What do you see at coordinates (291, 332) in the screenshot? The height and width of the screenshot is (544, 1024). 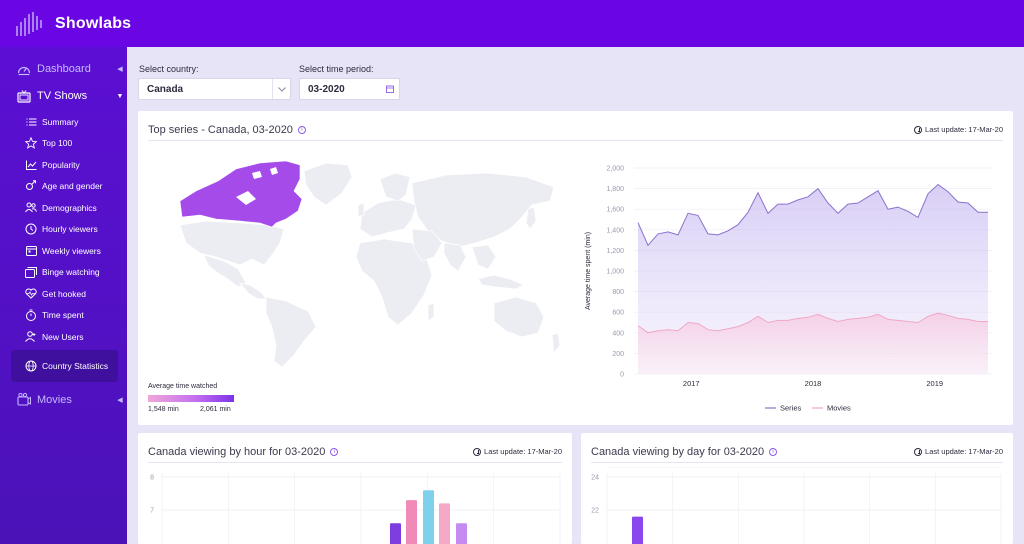 I see `south-america-shape` at bounding box center [291, 332].